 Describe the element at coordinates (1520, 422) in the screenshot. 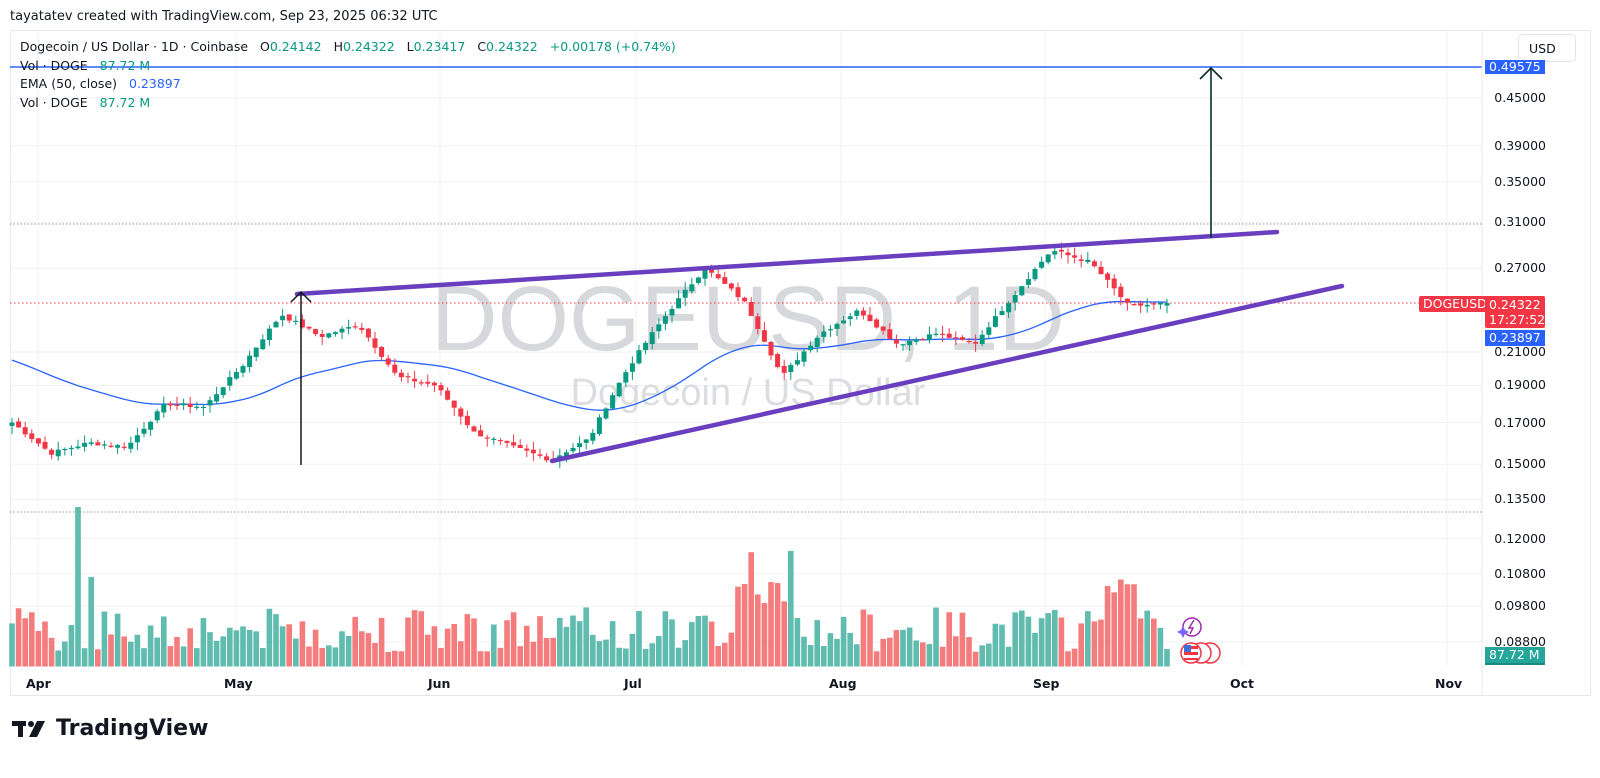

I see `price-axis-label: 0.17000` at that location.